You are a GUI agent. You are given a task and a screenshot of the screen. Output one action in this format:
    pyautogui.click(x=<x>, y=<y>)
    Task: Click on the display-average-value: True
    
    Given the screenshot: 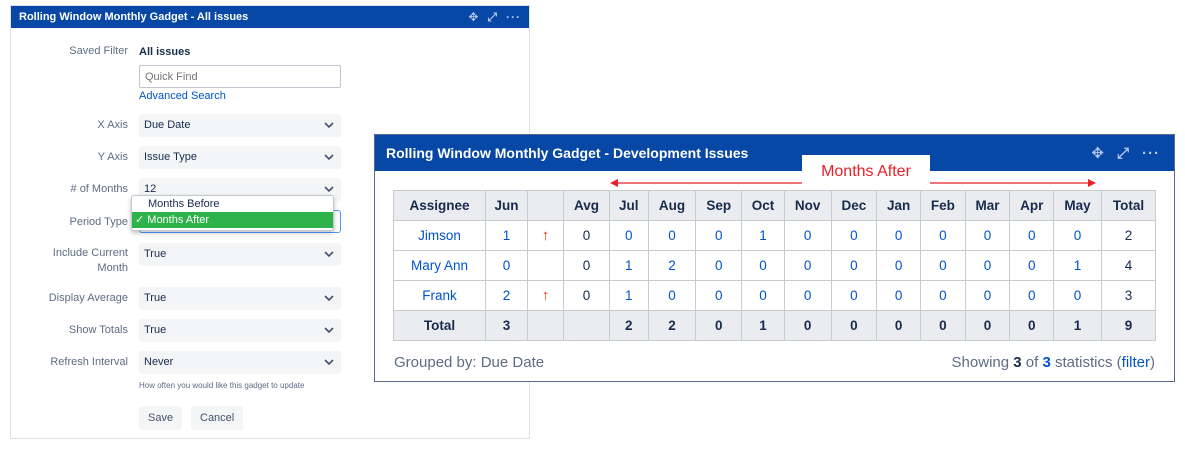 What is the action you would take?
    pyautogui.click(x=155, y=298)
    